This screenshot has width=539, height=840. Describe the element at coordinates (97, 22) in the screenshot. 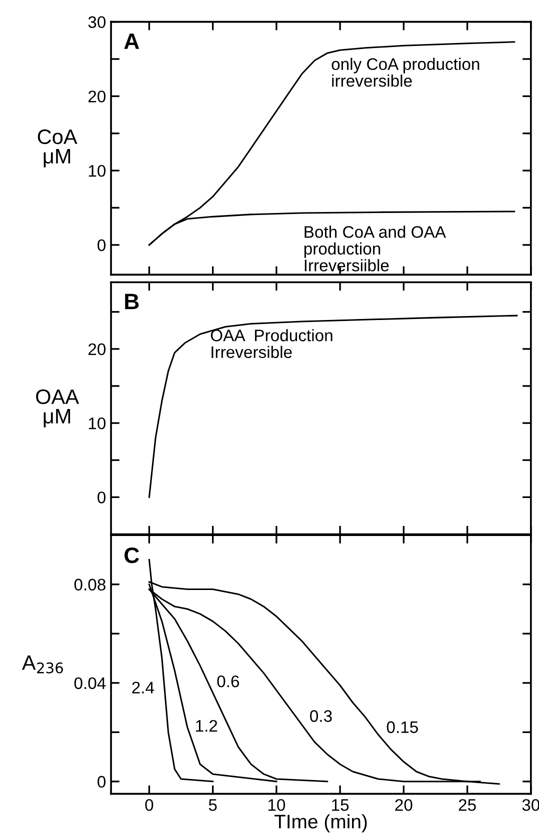

I see `y-tick-label: 30` at that location.